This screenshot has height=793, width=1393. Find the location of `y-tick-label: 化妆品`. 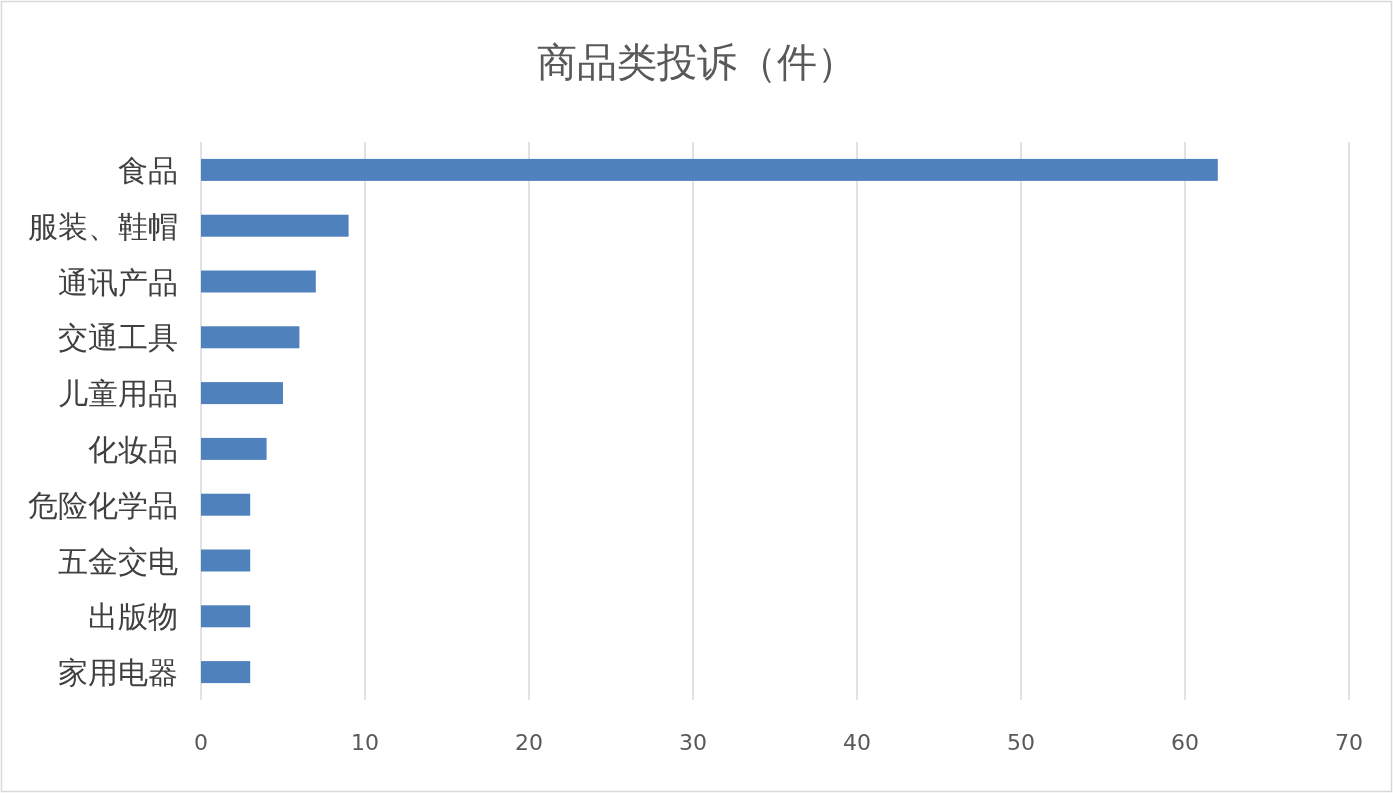

y-tick-label: 化妆品 is located at coordinates (133, 449).